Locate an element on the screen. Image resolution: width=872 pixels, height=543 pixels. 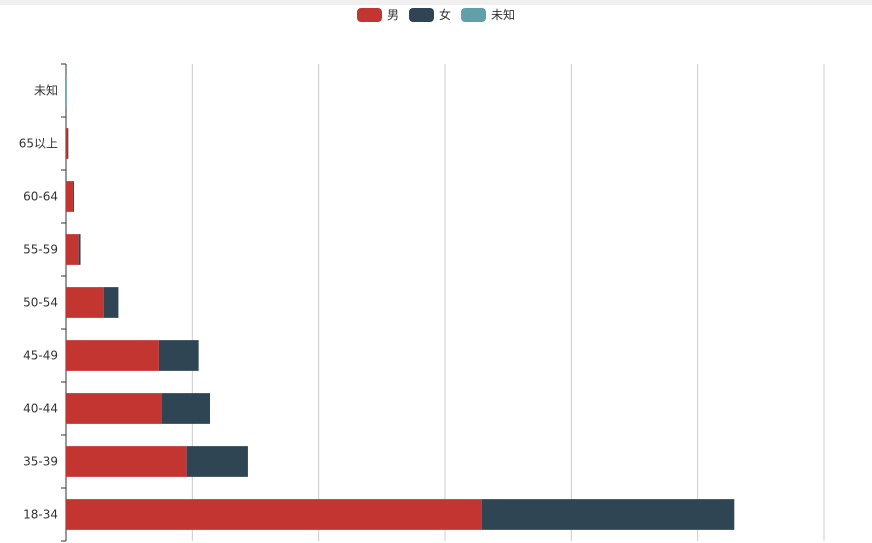
legend-item-1: 女 is located at coordinates (429, 14).